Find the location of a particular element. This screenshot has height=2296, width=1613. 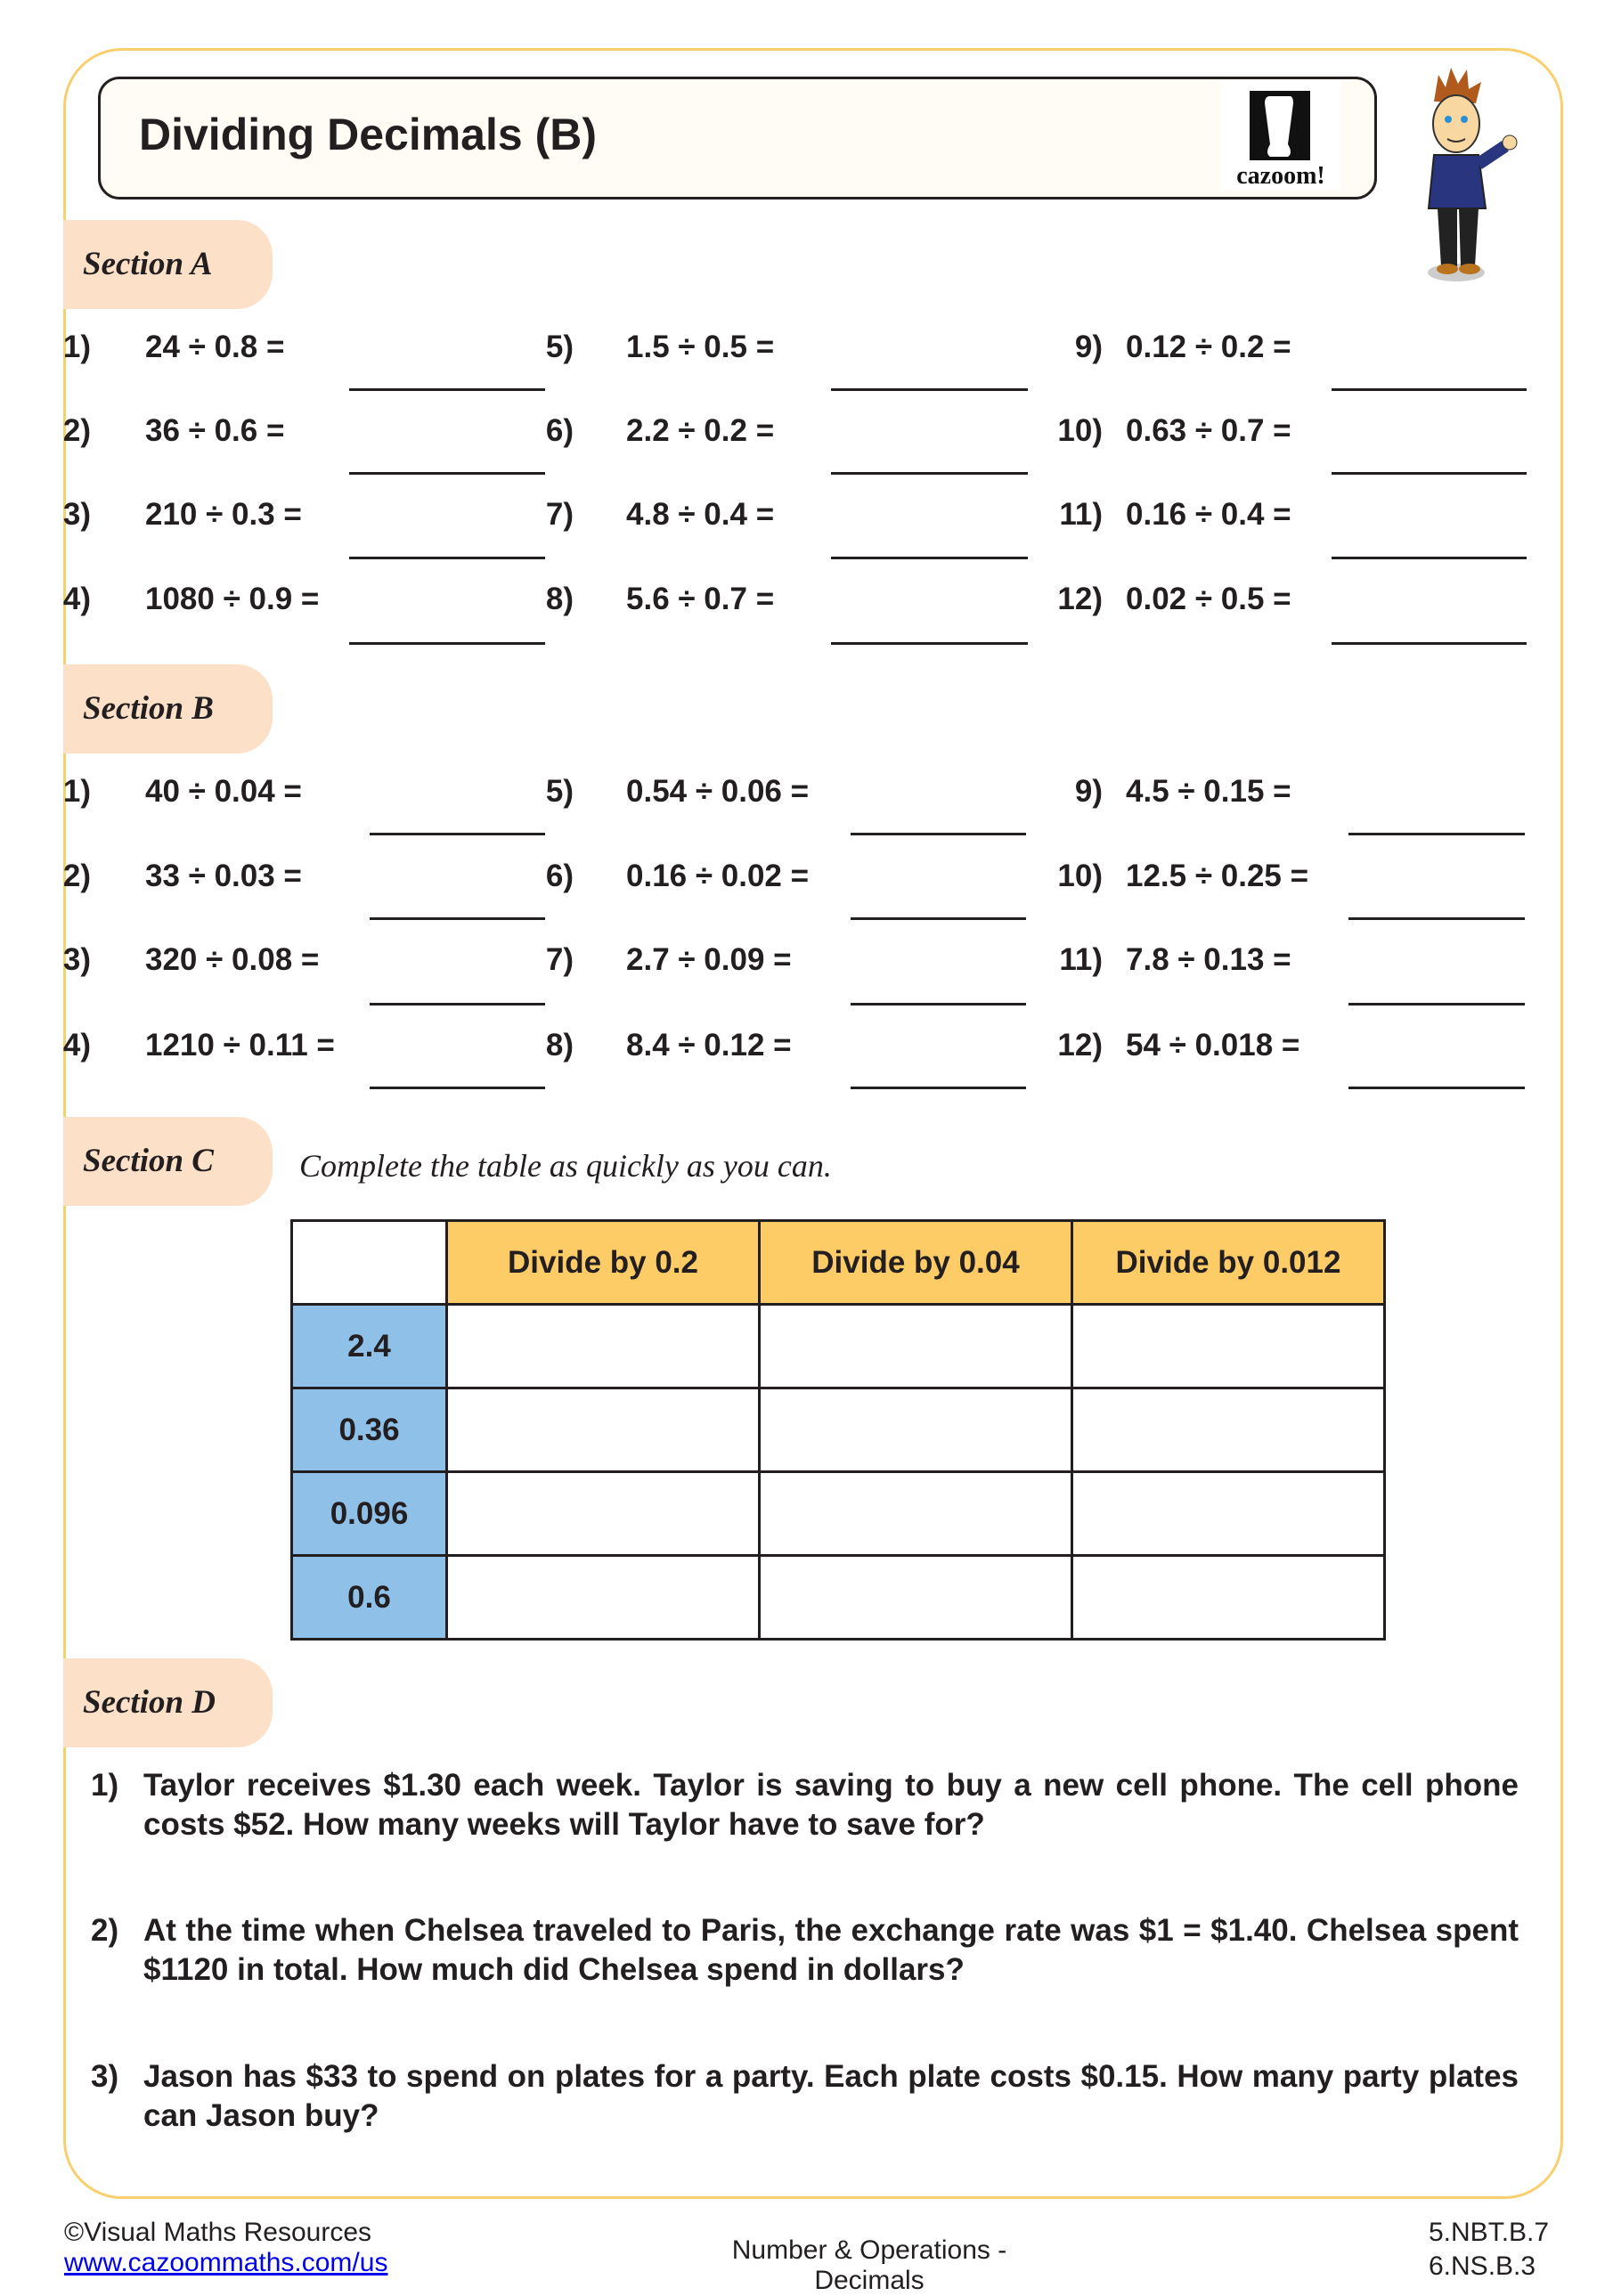

website-link: www.cazoommaths.com/us is located at coordinates (226, 2262).